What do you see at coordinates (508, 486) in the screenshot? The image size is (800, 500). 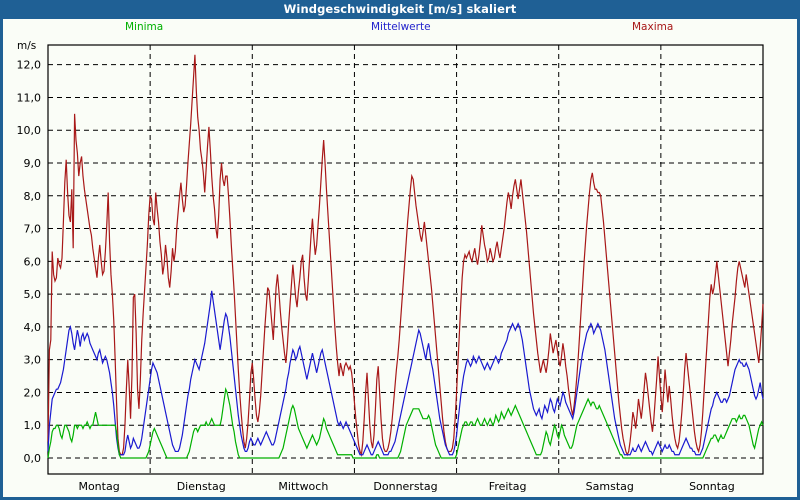 I see `x-axis-day-label: Freitag` at bounding box center [508, 486].